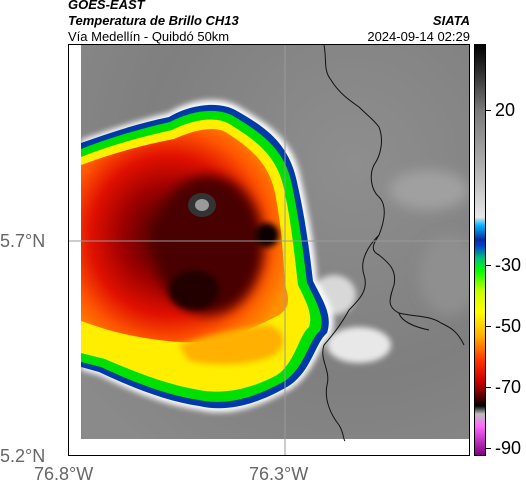 This screenshot has height=491, width=526. I want to click on colorbar-label: -30, so click(508, 265).